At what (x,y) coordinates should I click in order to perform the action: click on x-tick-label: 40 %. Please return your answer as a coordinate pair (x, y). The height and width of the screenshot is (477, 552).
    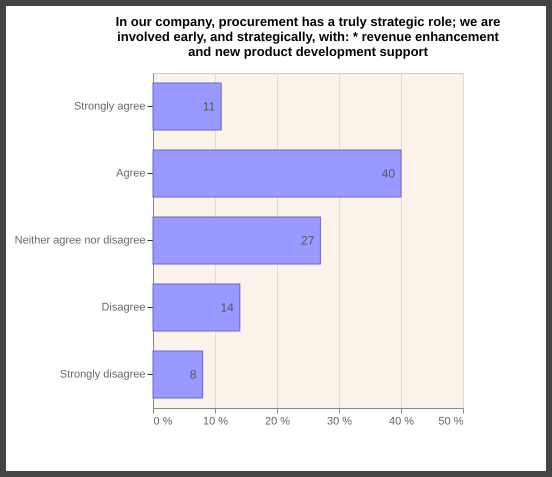
    Looking at the image, I should click on (401, 422).